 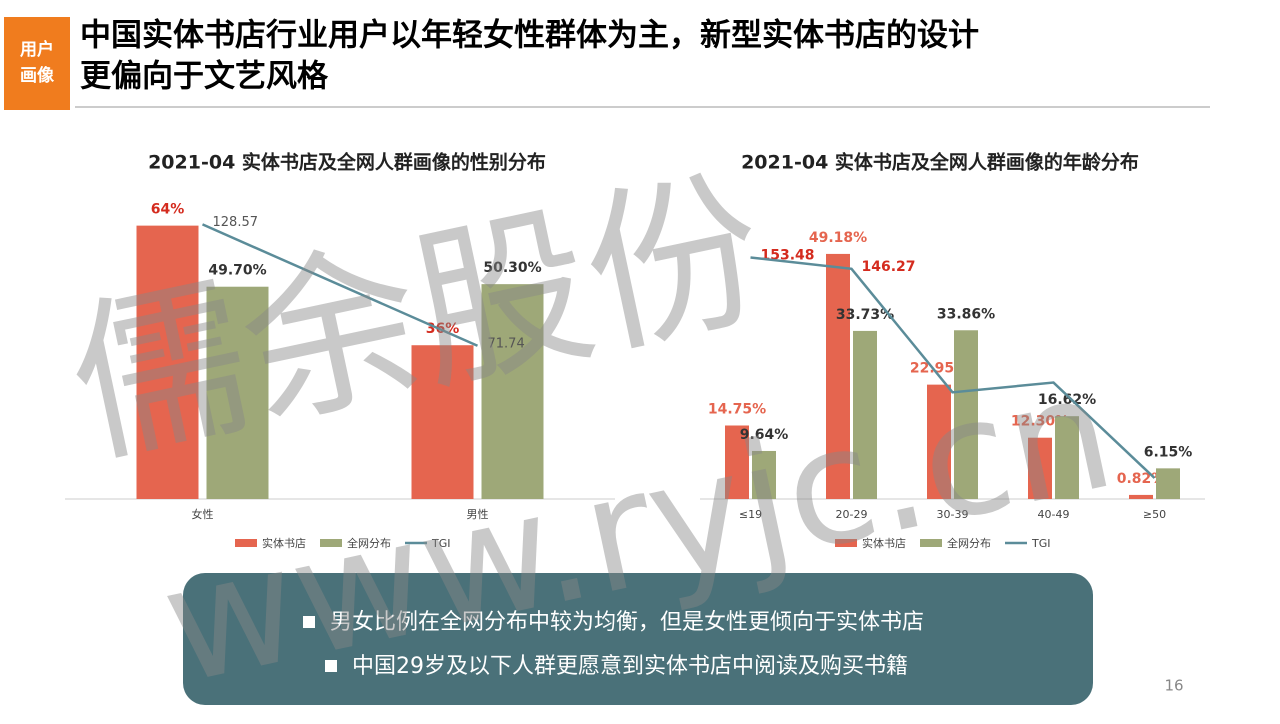 I want to click on summary-box, so click(x=638, y=639).